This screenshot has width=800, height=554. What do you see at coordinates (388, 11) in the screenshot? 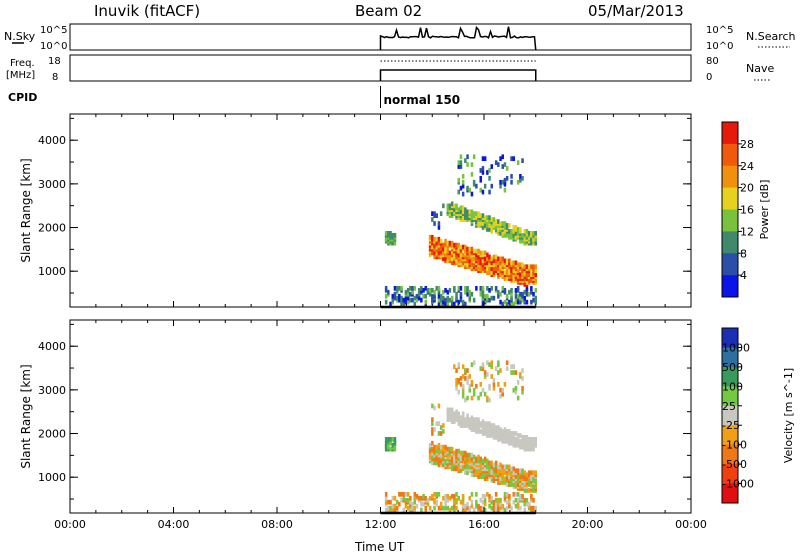
I see `beam-title: Beam 02` at bounding box center [388, 11].